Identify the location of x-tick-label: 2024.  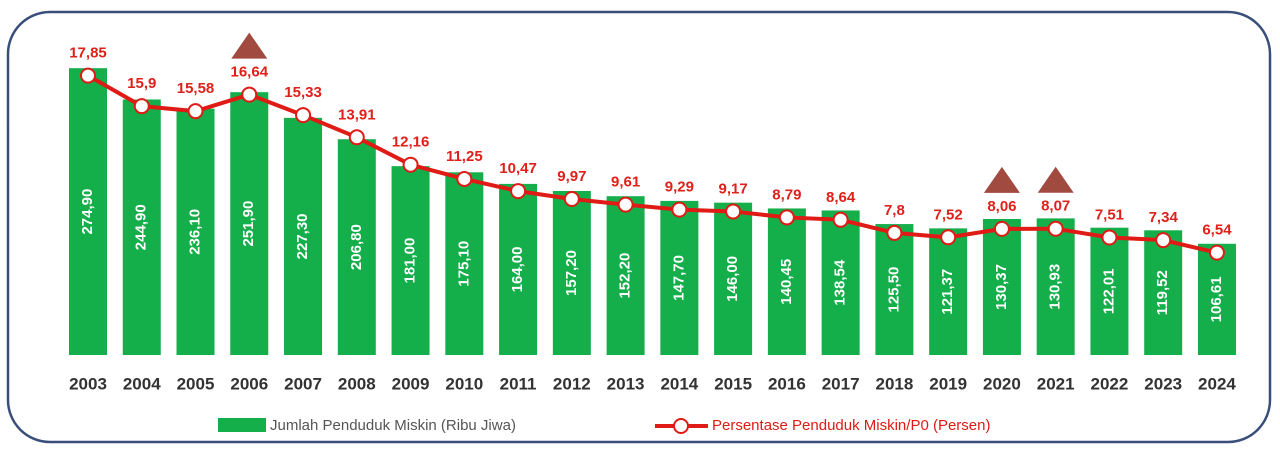
(1217, 383).